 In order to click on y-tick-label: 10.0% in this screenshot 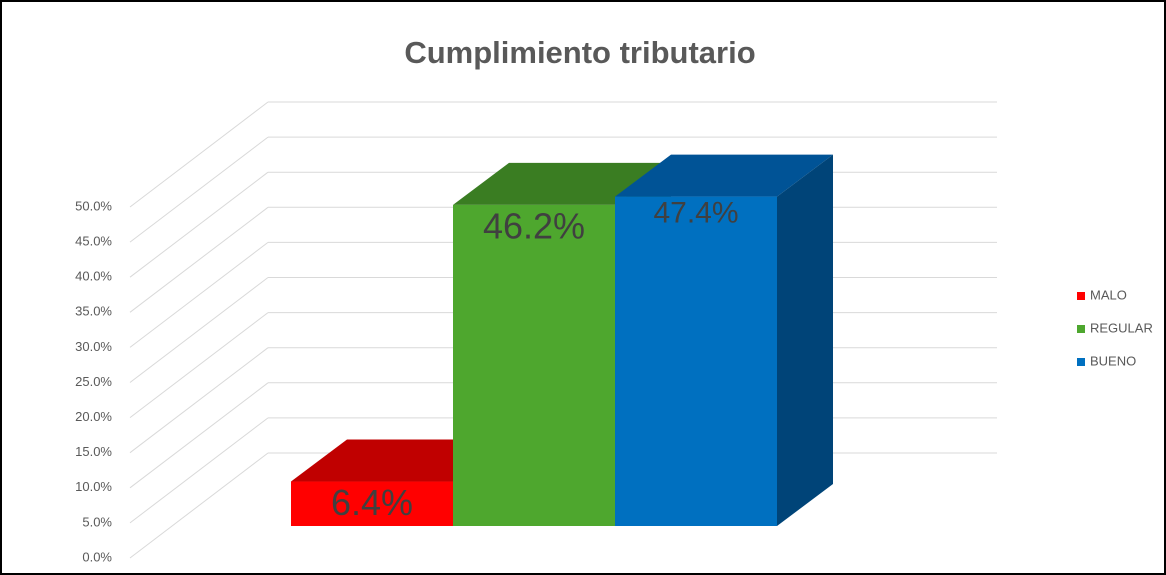, I will do `click(93, 486)`.